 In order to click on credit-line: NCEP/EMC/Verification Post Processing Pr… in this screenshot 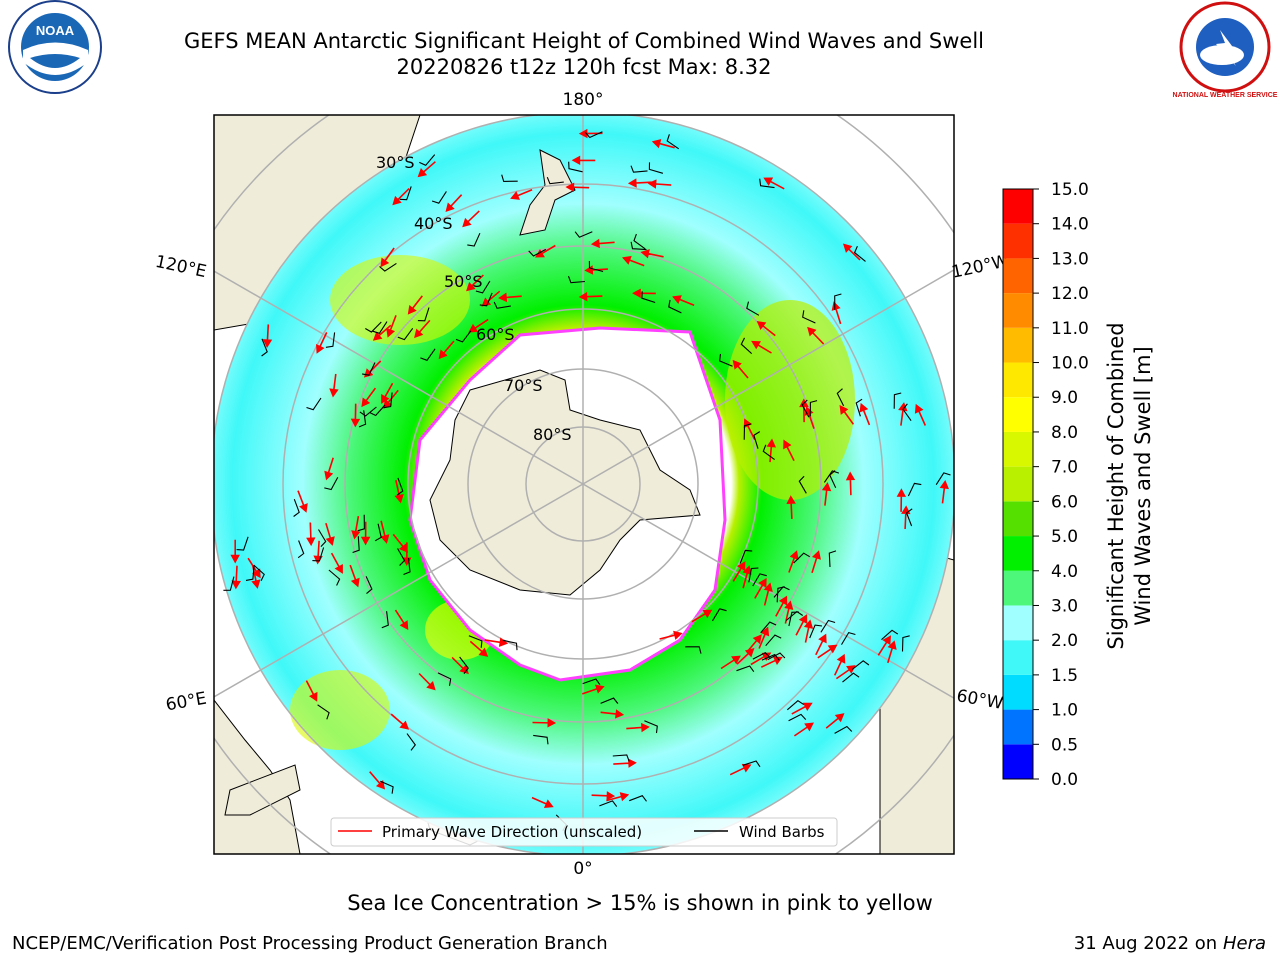, I will do `click(310, 943)`.